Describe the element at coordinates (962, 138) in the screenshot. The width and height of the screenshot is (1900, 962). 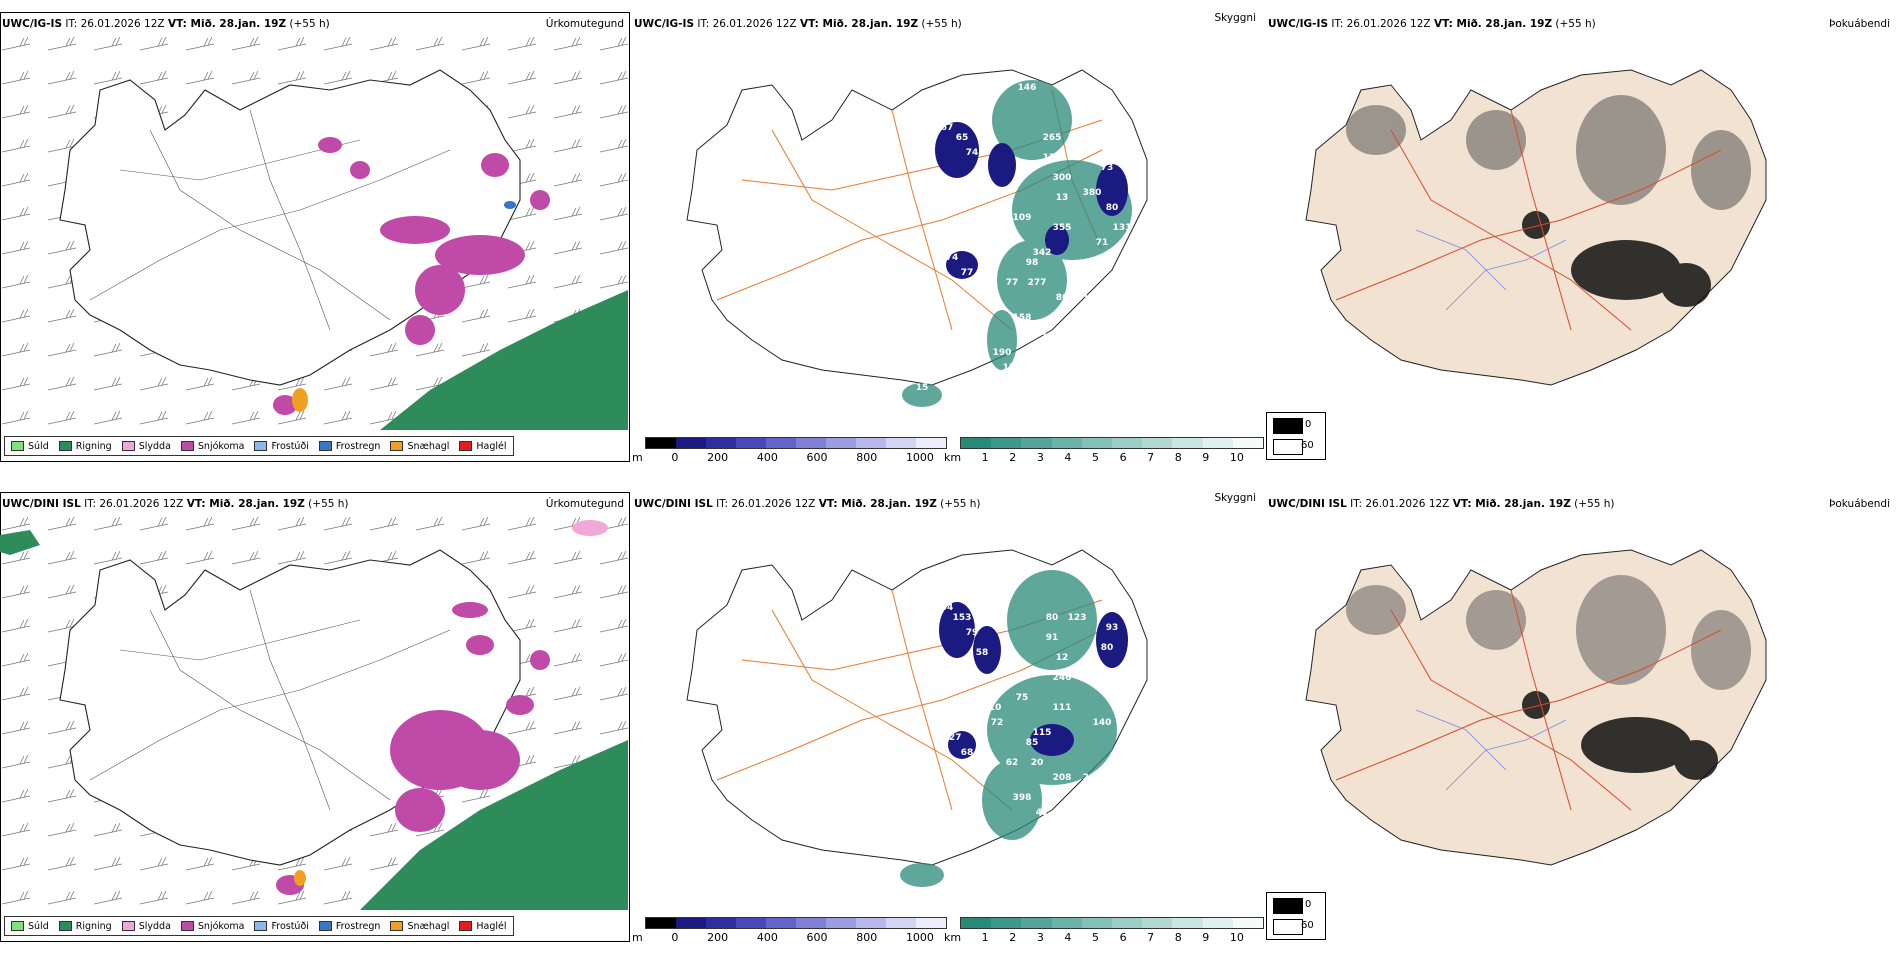
I see `visibility-value-label: 65` at that location.